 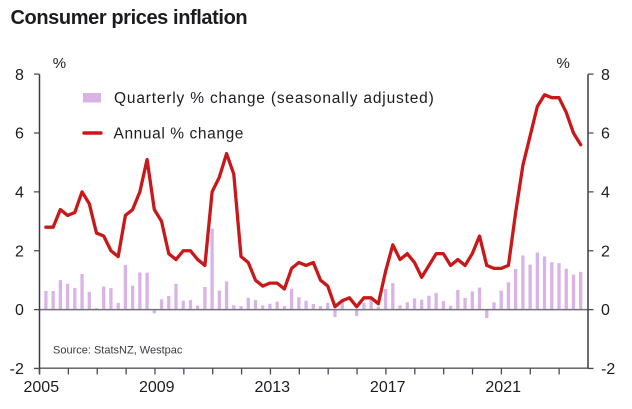 What do you see at coordinates (42, 387) in the screenshot?
I see `svg-text: 2005` at bounding box center [42, 387].